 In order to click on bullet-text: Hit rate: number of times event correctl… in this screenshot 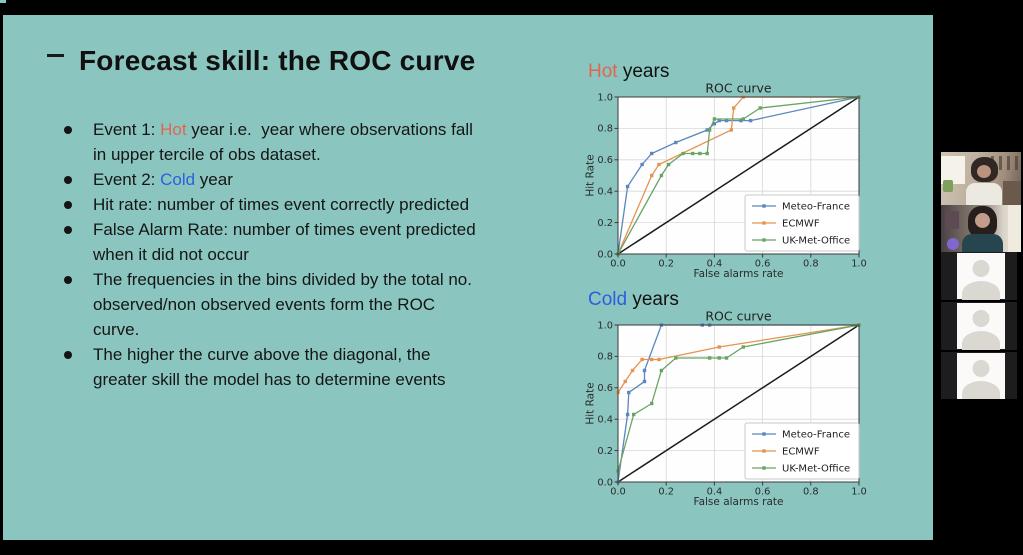, I will do `click(281, 204)`.